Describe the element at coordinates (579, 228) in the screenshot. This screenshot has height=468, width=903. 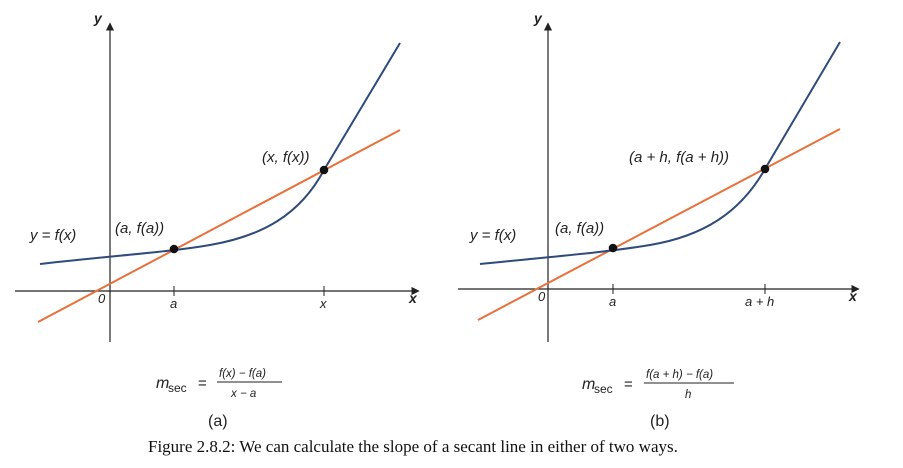
I see `panel-b-point-a-label: (a, f(a))` at that location.